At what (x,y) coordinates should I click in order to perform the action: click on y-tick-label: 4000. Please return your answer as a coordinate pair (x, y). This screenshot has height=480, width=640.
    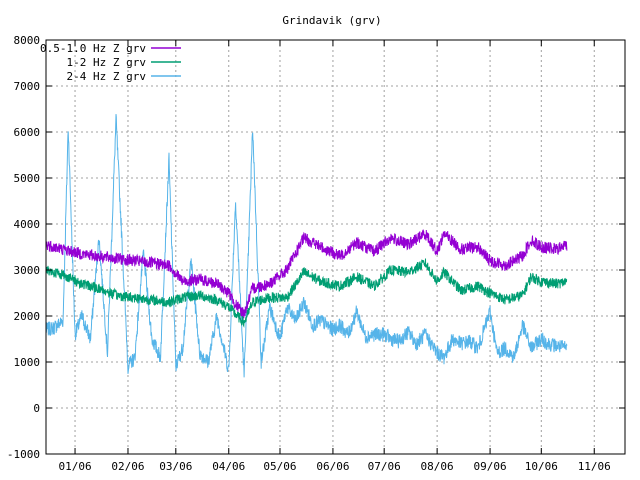
    Looking at the image, I should click on (27, 224).